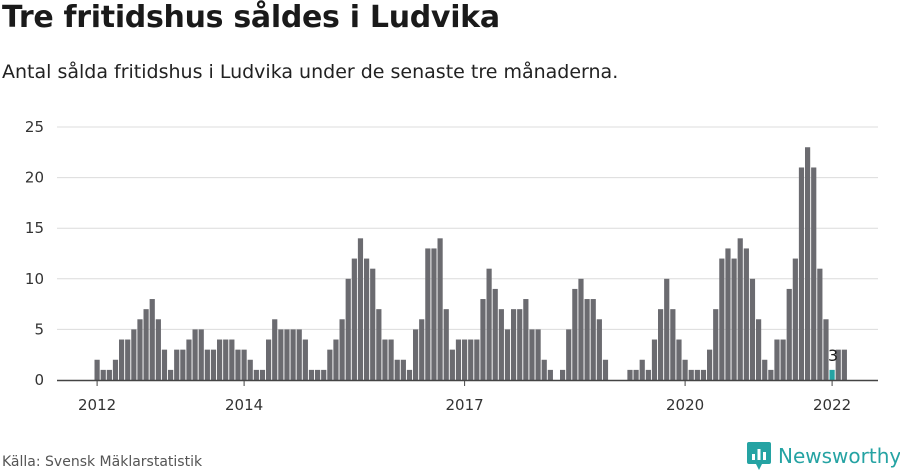  Describe the element at coordinates (685, 405) in the screenshot. I see `x-tick-label: 2020` at that location.